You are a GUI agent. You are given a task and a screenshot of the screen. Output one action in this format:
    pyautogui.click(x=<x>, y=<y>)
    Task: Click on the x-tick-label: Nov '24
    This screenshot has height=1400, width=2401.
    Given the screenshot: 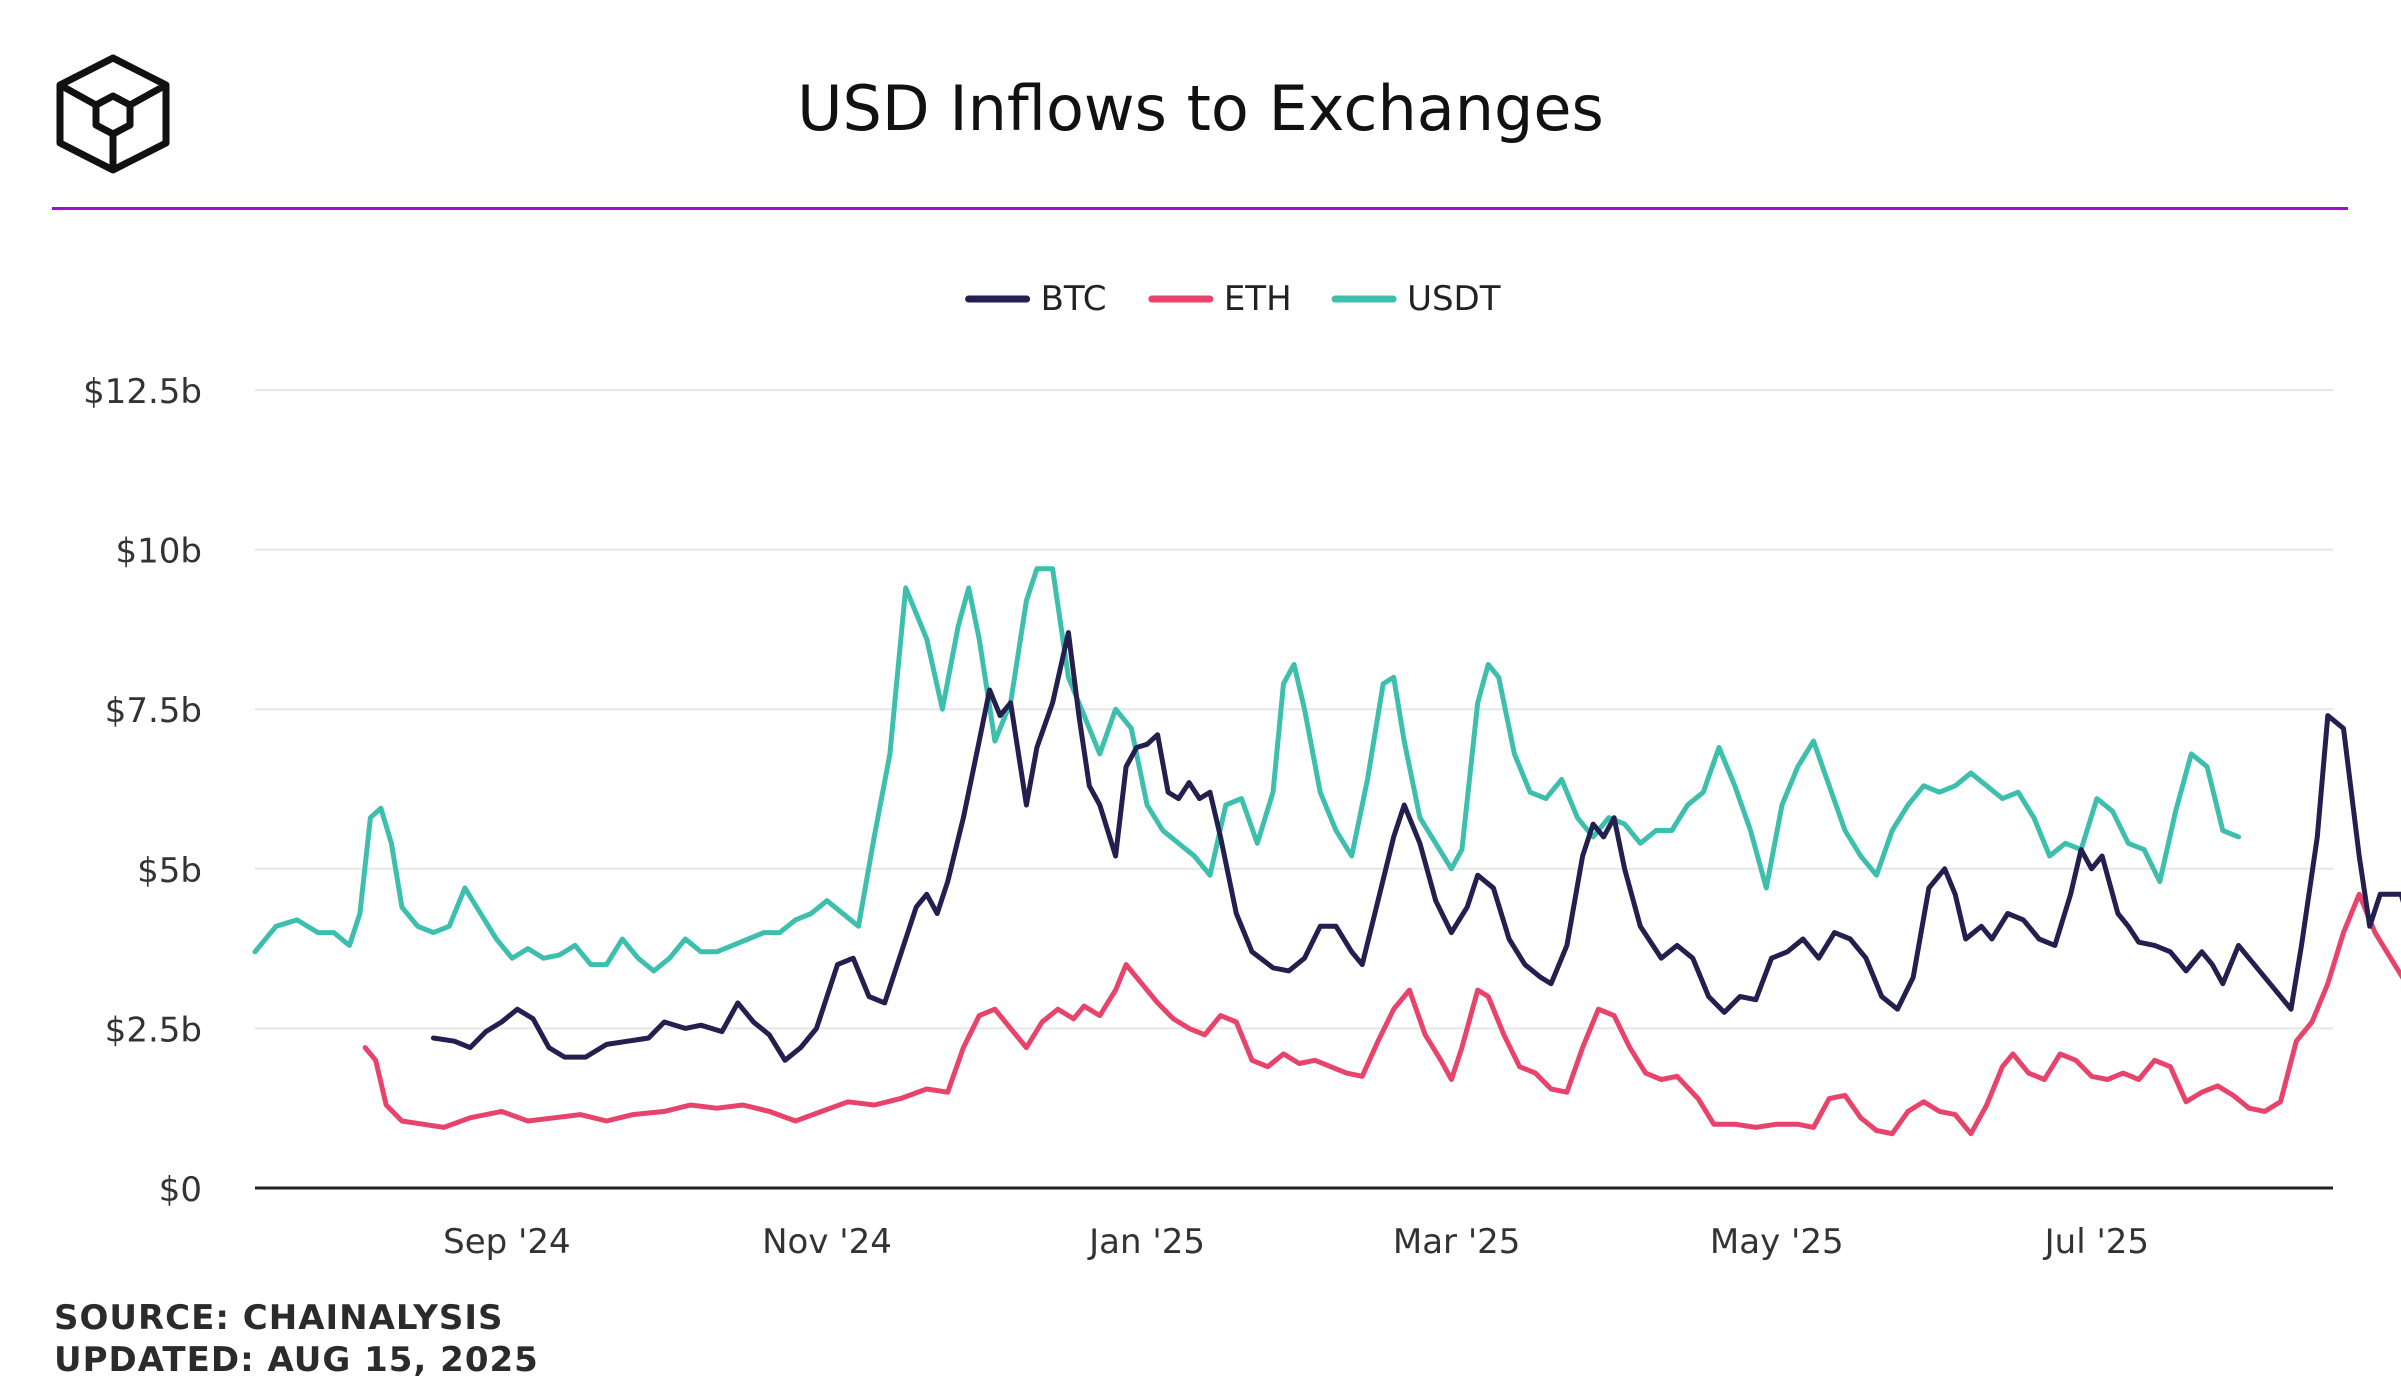 What is the action you would take?
    pyautogui.click(x=827, y=1241)
    